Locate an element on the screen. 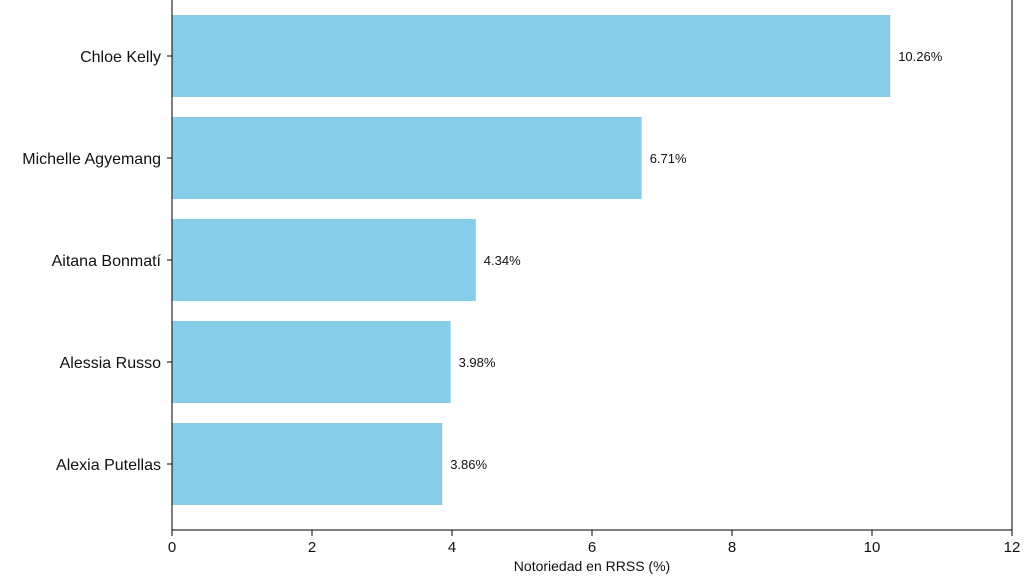  category-label: Alexia Putellas is located at coordinates (108, 465).